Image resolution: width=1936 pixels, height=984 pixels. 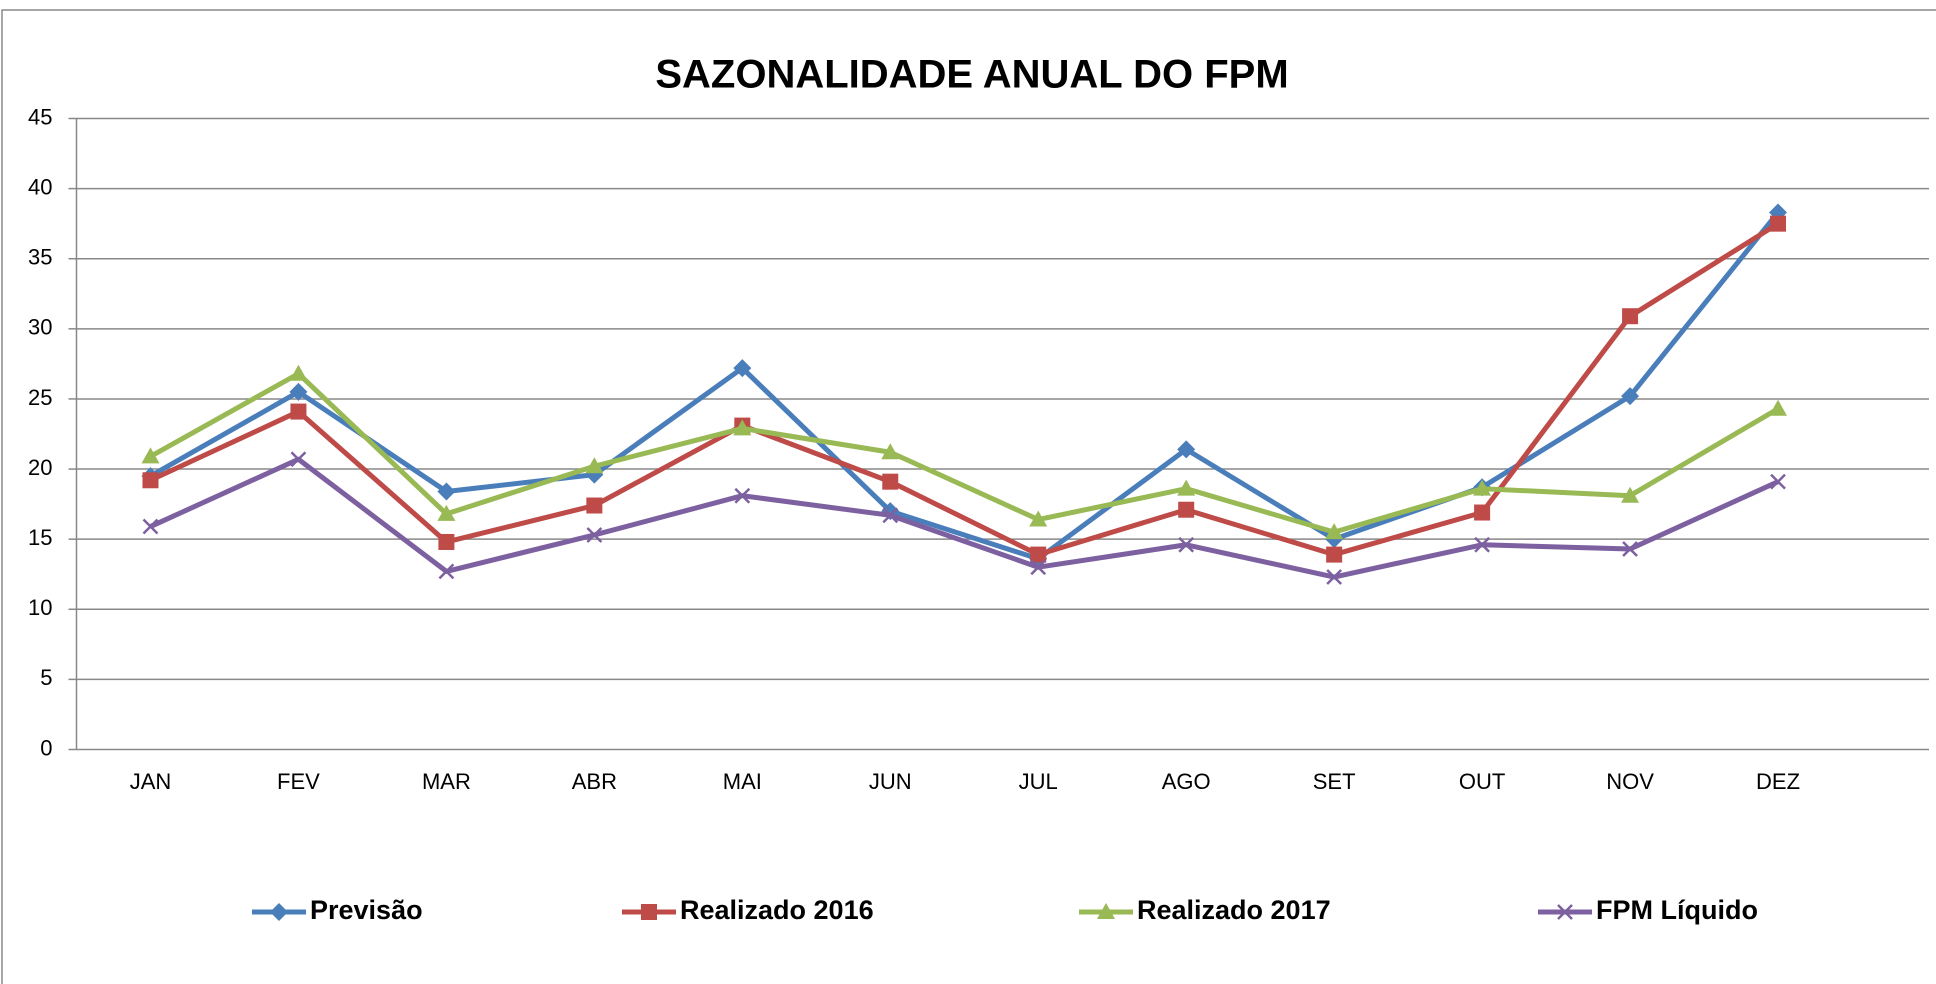 I want to click on x-tick-label: NOV, so click(x=1630, y=781).